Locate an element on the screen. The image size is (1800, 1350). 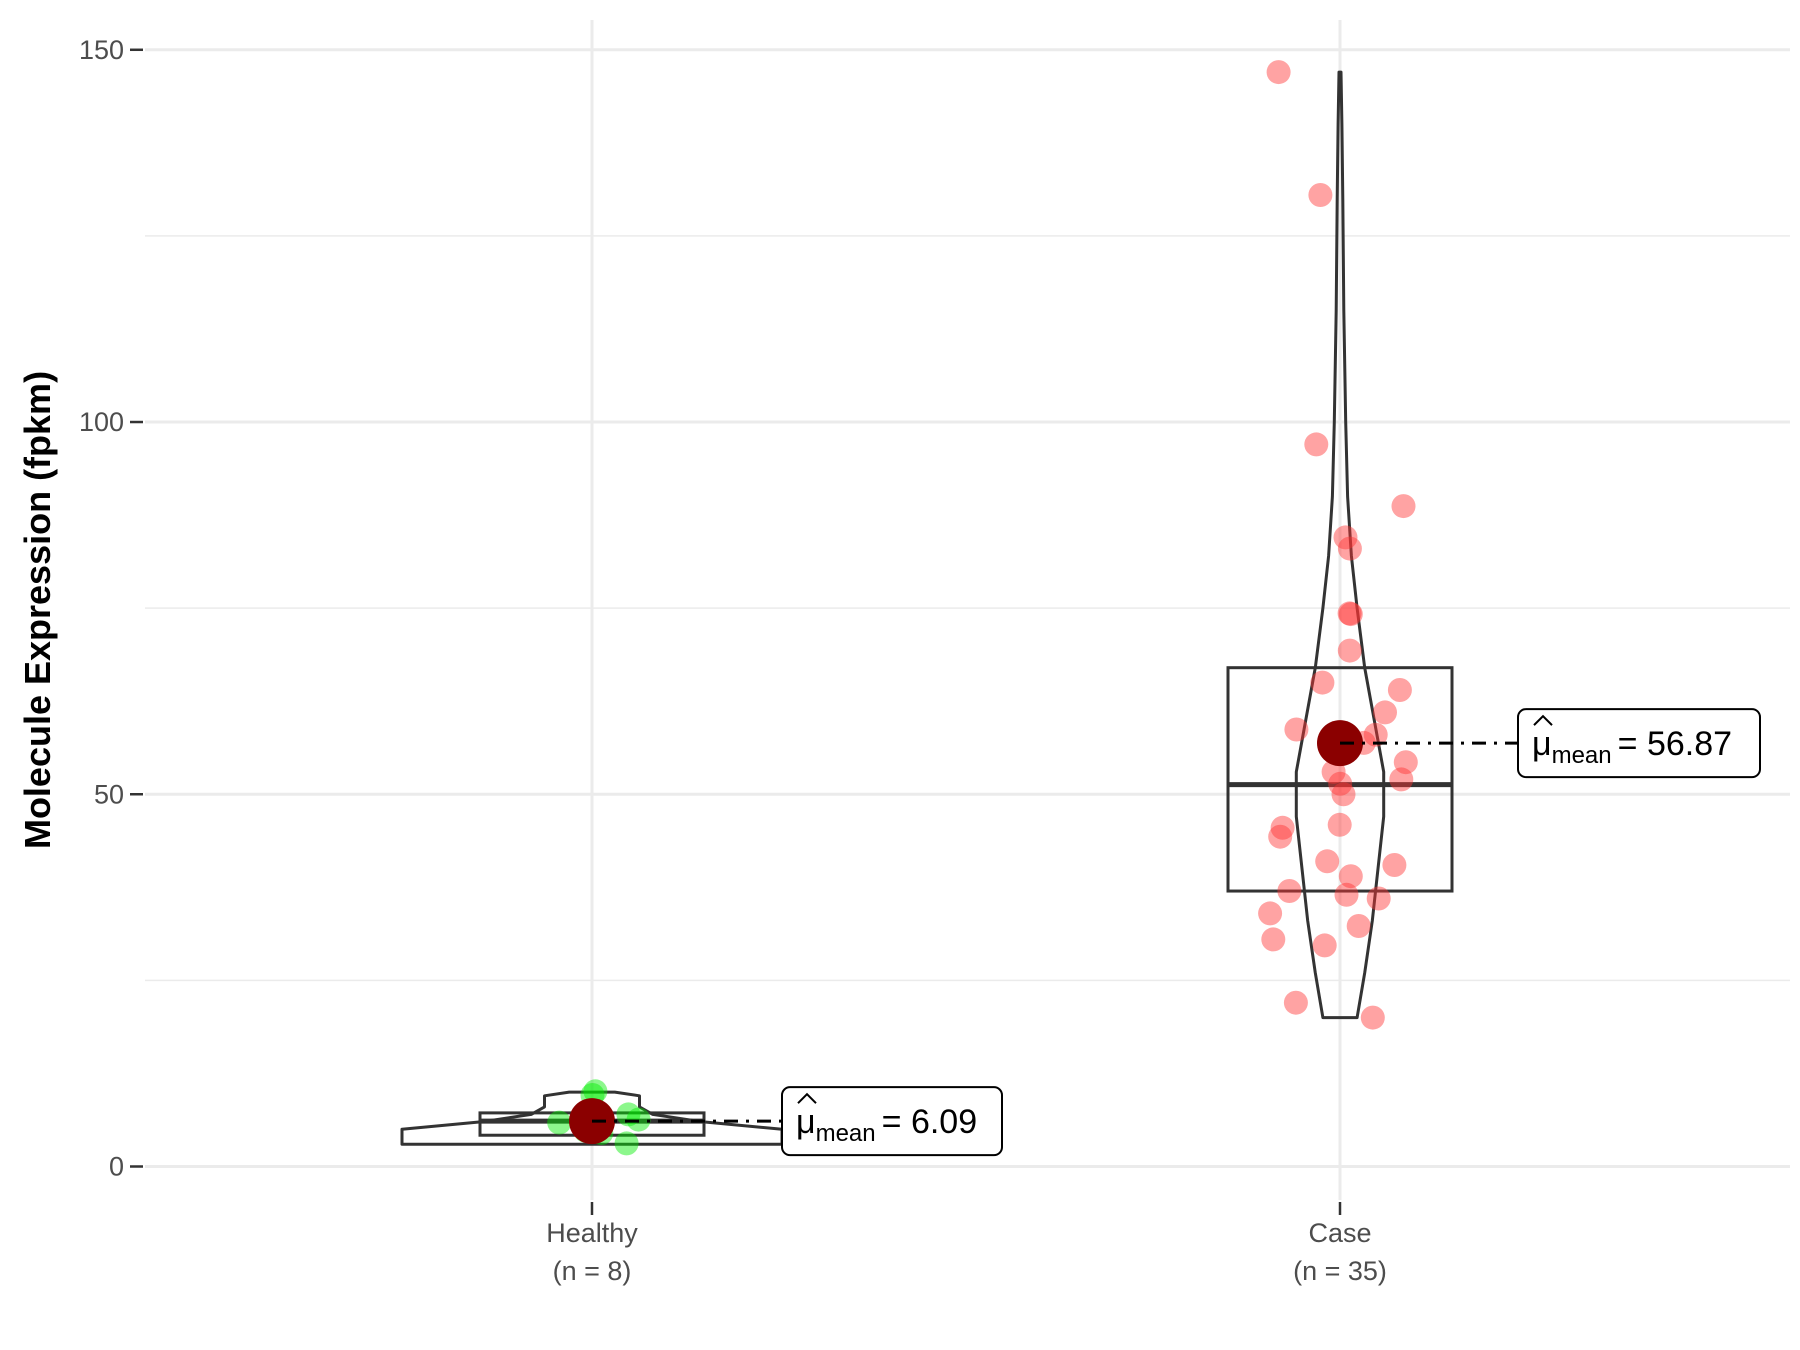
mean-label-case: μmean = 56.87 is located at coordinates (1632, 747).